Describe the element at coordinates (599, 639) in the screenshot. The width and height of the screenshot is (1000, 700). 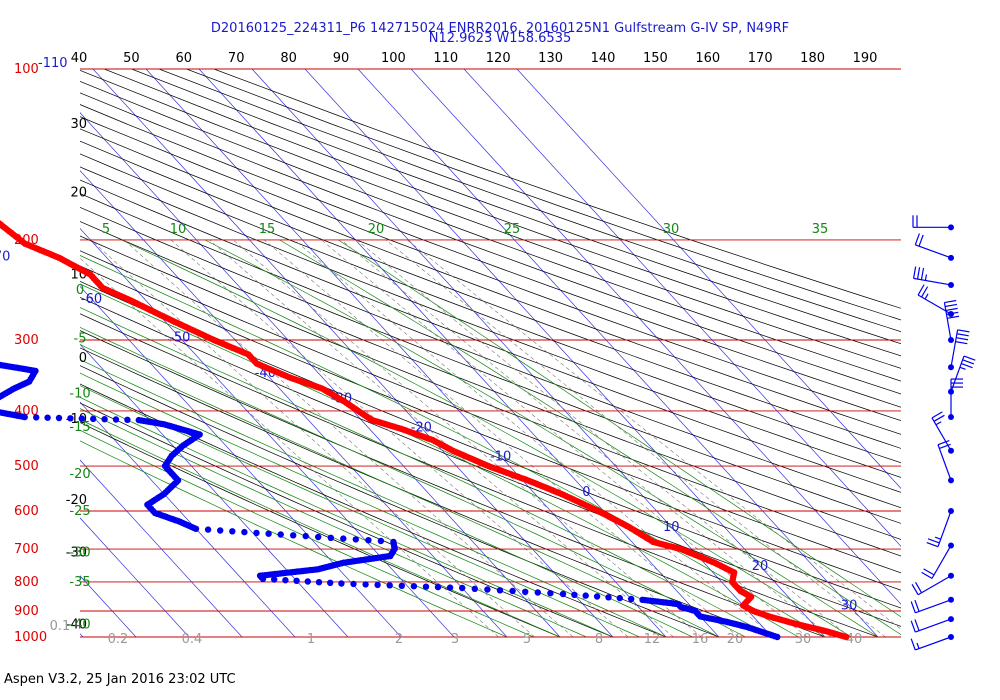
I see `mixing-ratio-label: 8` at that location.